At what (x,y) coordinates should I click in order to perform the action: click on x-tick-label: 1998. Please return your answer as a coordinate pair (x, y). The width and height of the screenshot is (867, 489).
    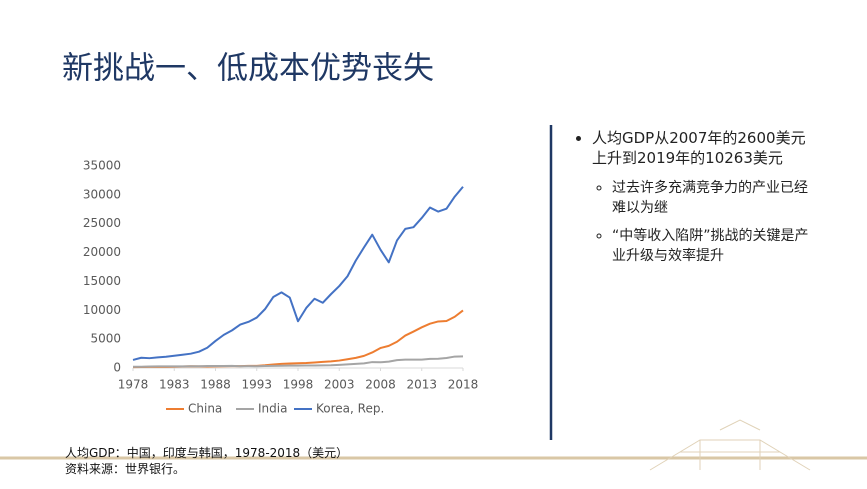
    Looking at the image, I should click on (298, 385).